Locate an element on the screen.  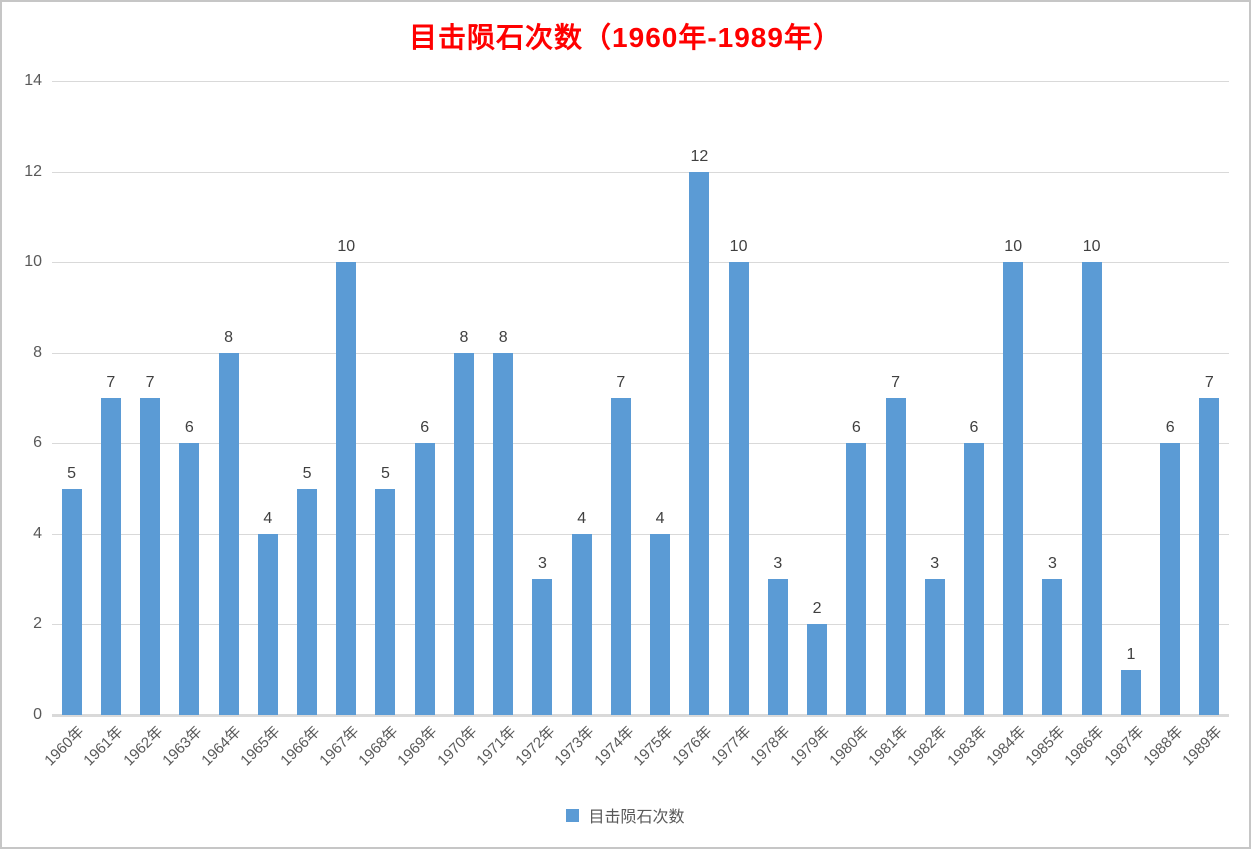
x-tick-label: 1980年 is located at coordinates (849, 746).